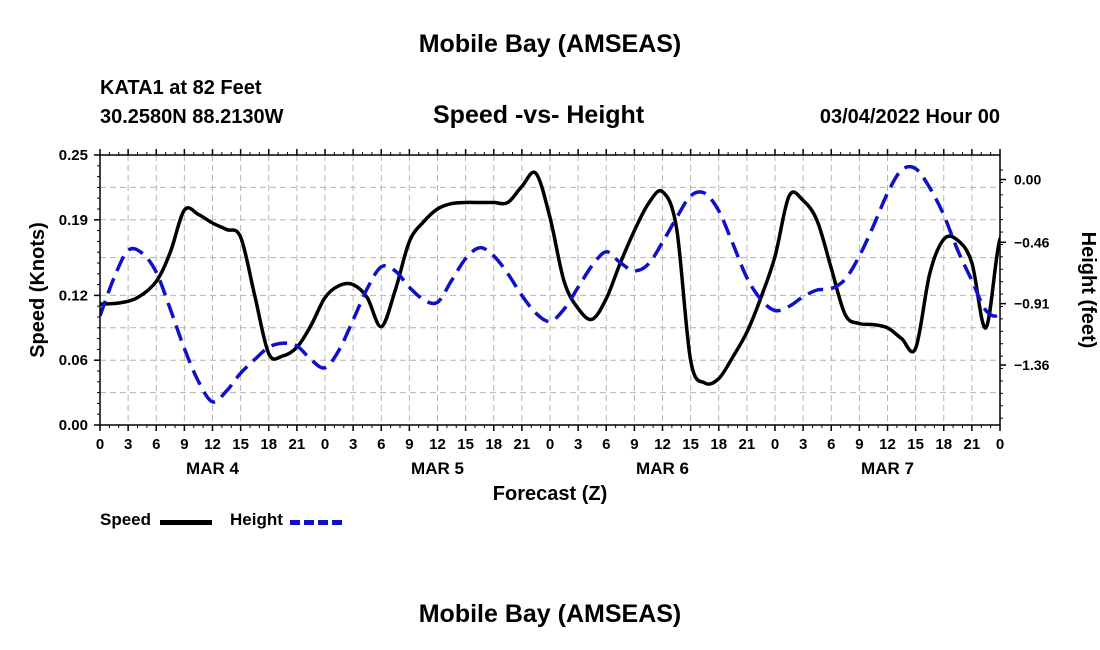 This screenshot has width=1100, height=650. I want to click on y-left-tick-label: 0.19, so click(73, 220).